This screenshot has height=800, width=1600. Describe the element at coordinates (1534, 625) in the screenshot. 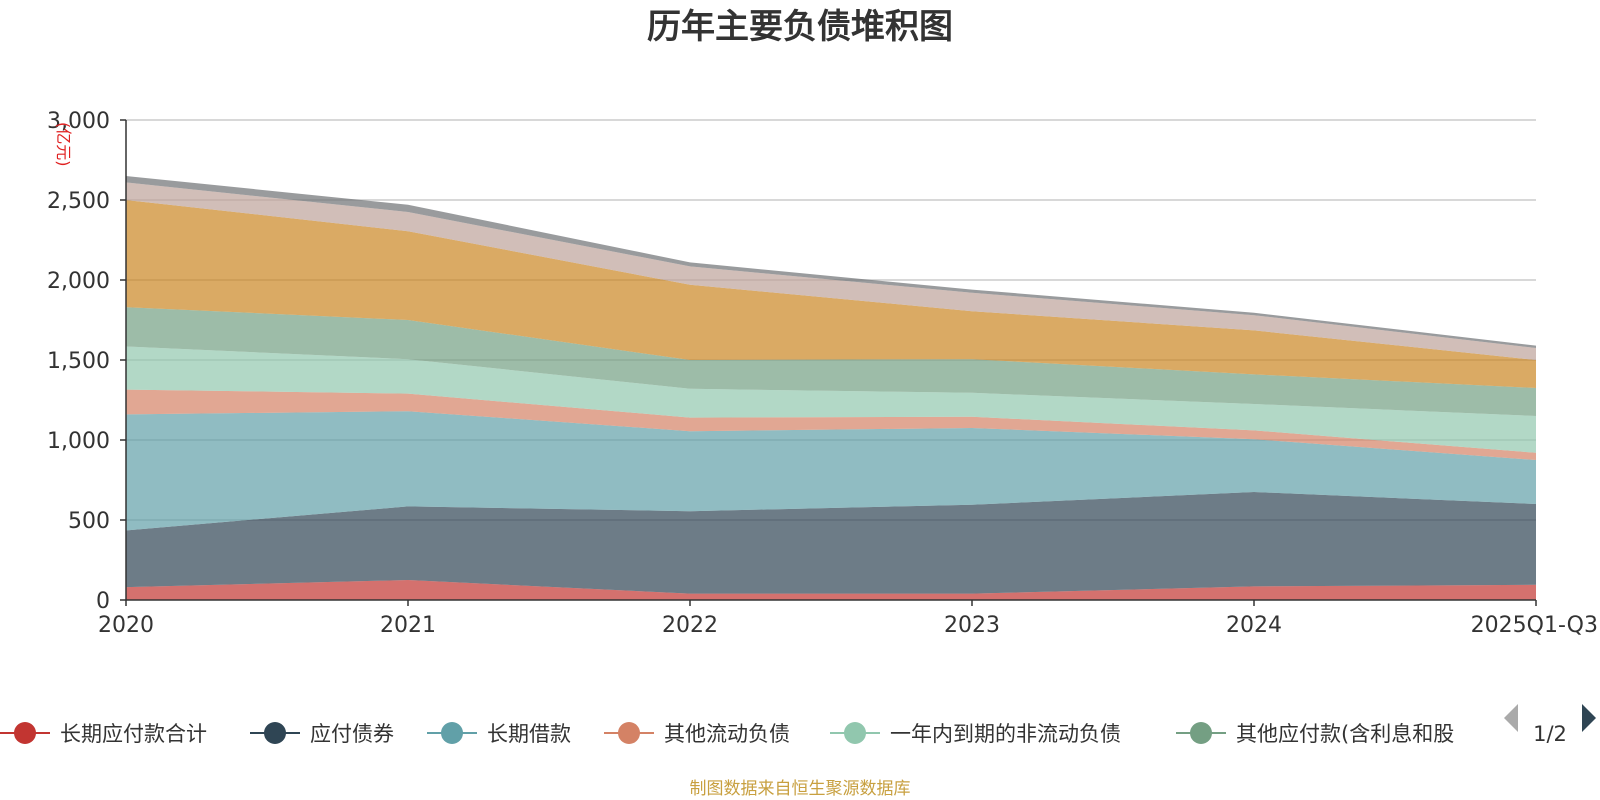

I see `x-tick-label-5: 2025Q1-Q3` at that location.